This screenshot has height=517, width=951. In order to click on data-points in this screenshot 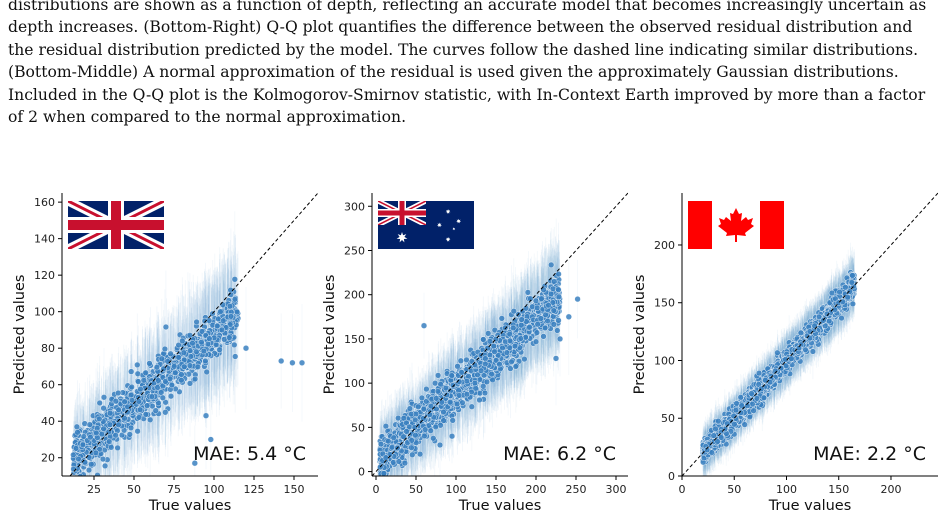, I will do `click(188, 382)`.